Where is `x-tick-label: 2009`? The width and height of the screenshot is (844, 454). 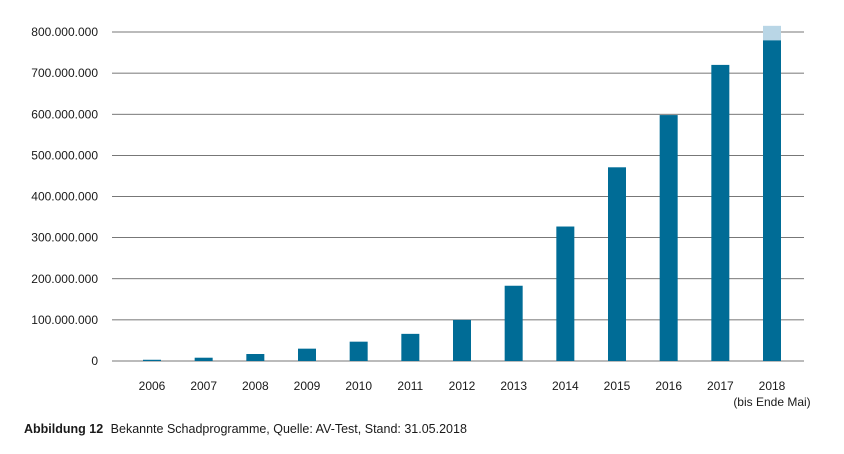 x-tick-label: 2009 is located at coordinates (307, 386).